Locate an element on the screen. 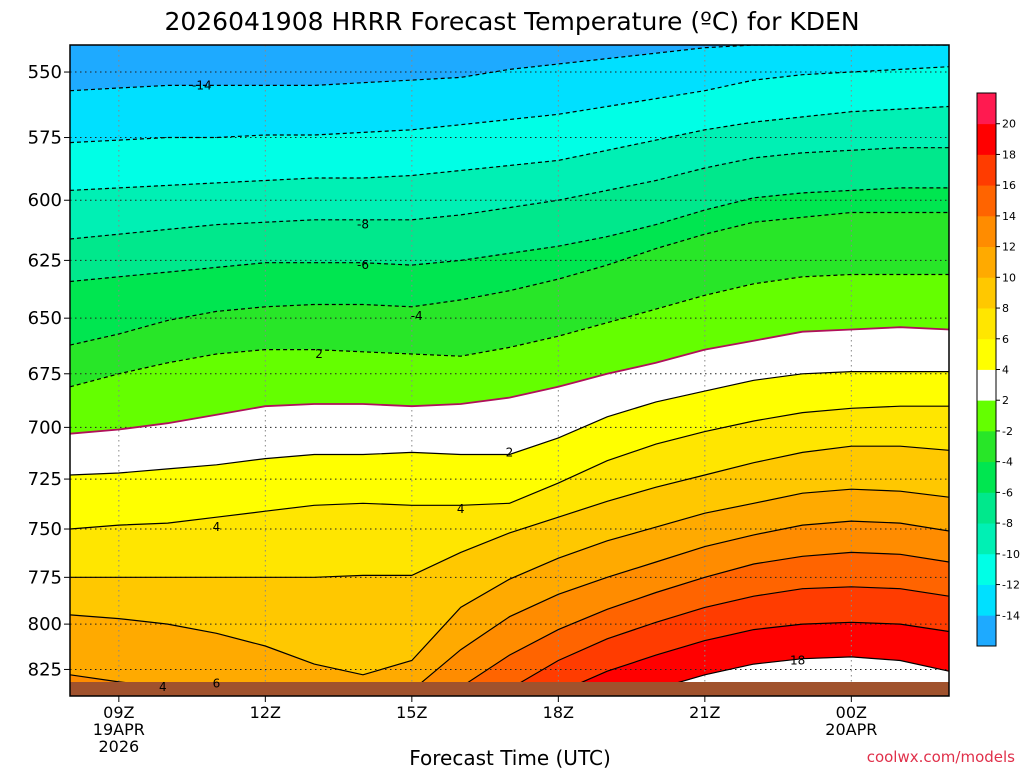  x-tick-label: 12Z is located at coordinates (265, 712).